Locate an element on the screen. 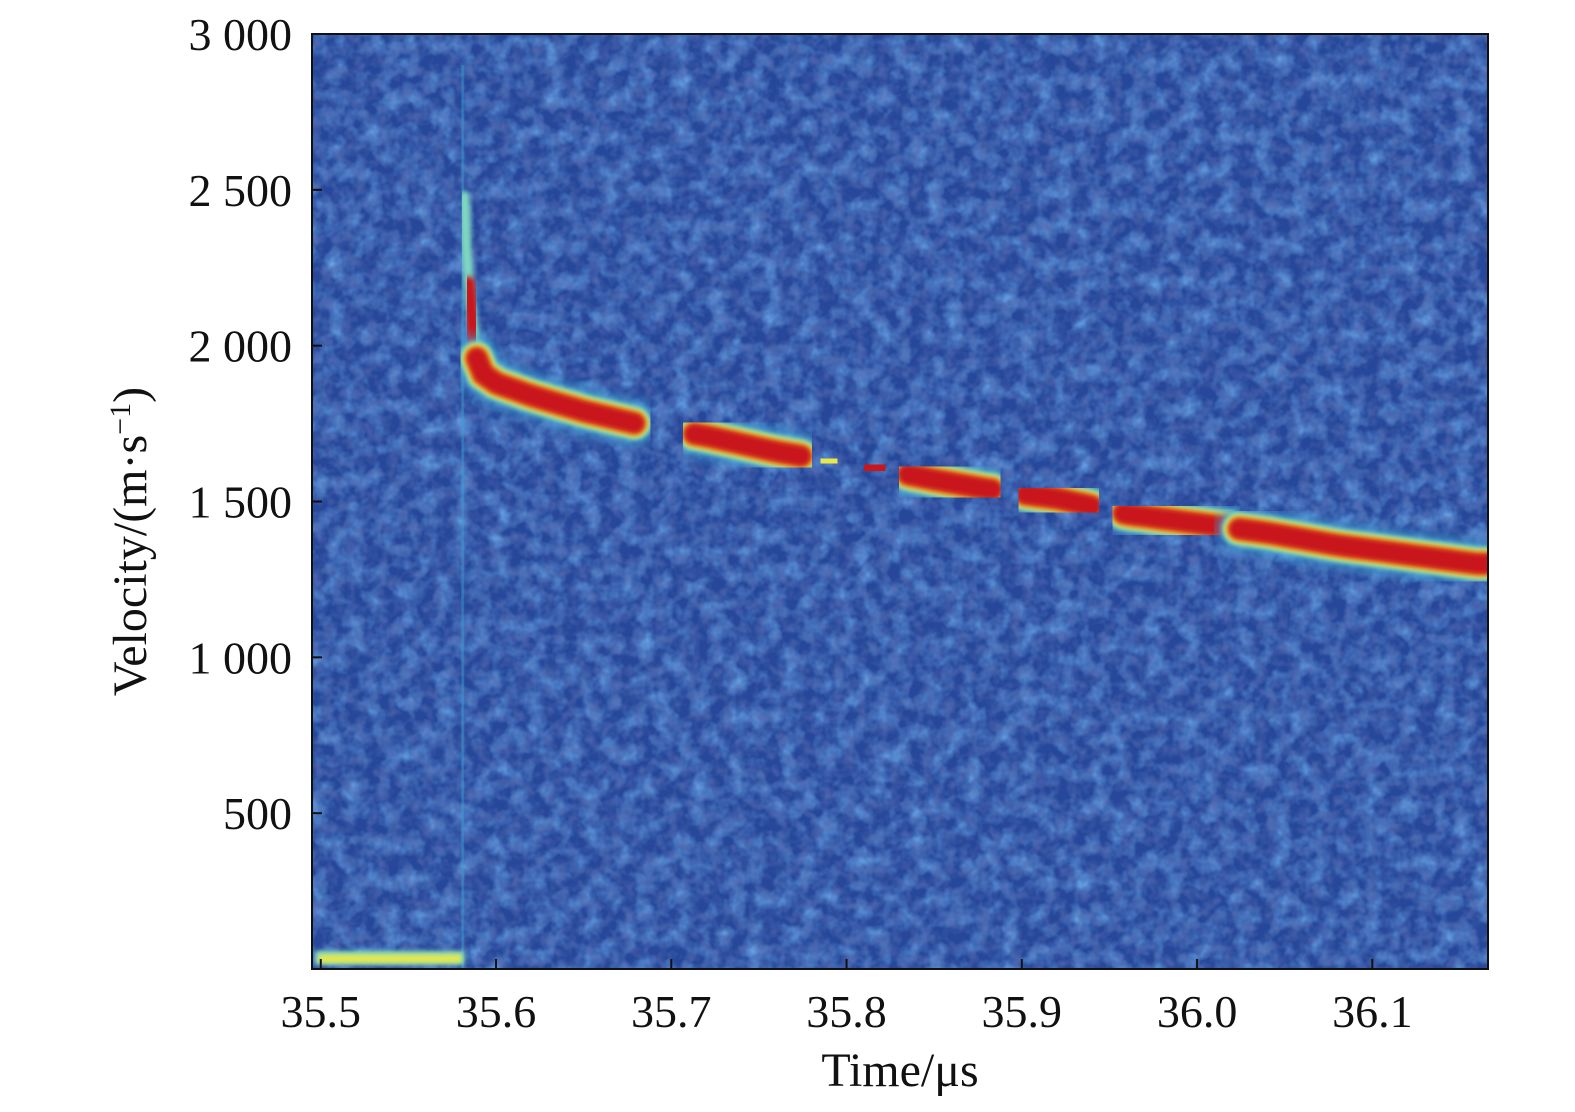 The image size is (1575, 1112). y-axis-label: Velocity/(m·s−1) is located at coordinates (131, 541).